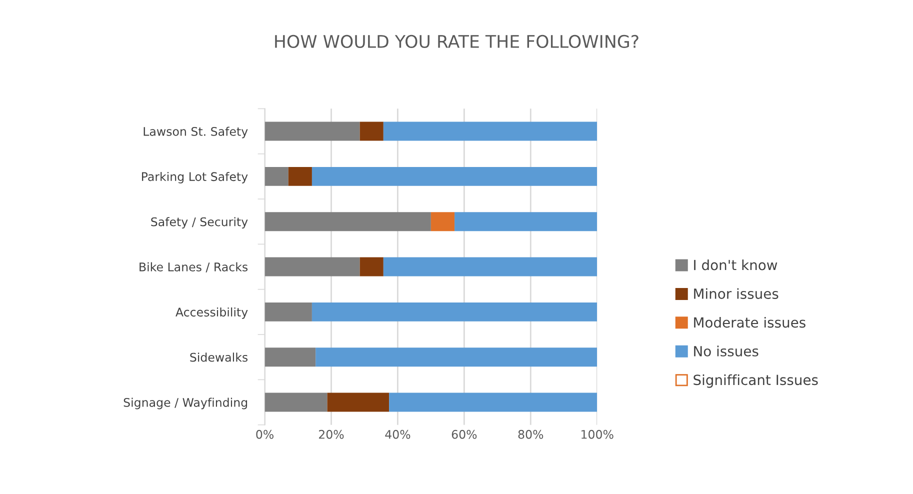  Describe the element at coordinates (726, 351) in the screenshot. I see `legend-label: No issues` at that location.